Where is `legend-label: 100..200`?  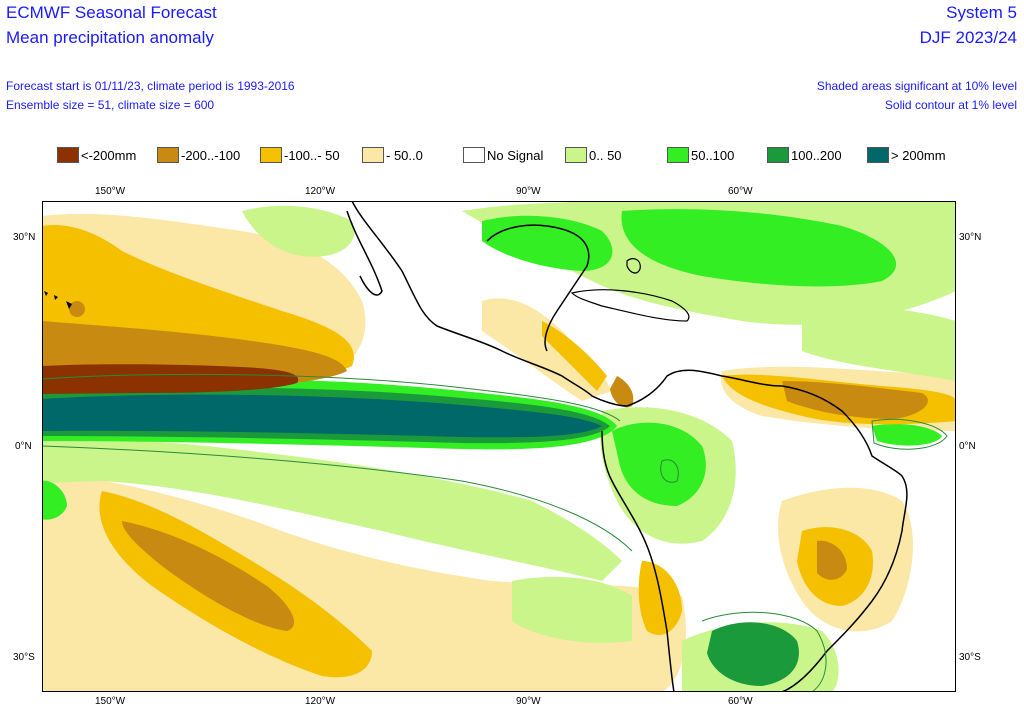 legend-label: 100..200 is located at coordinates (816, 155).